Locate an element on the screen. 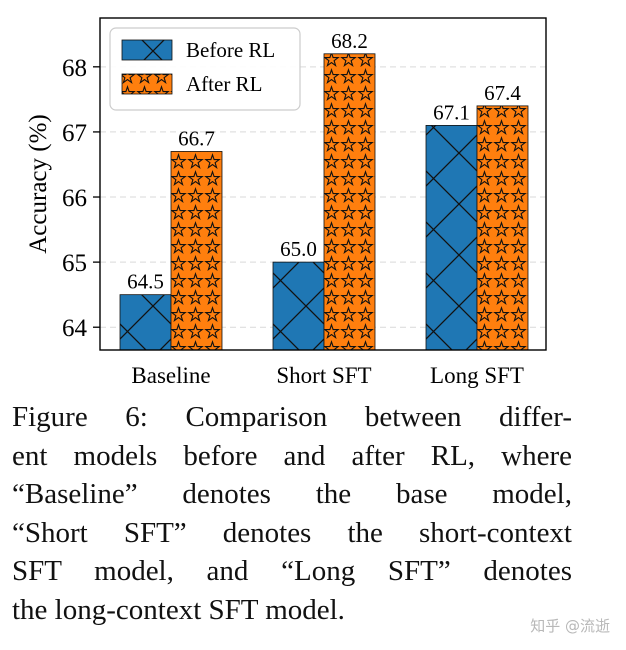  watermark: 知乎 @流逝 is located at coordinates (570, 626).